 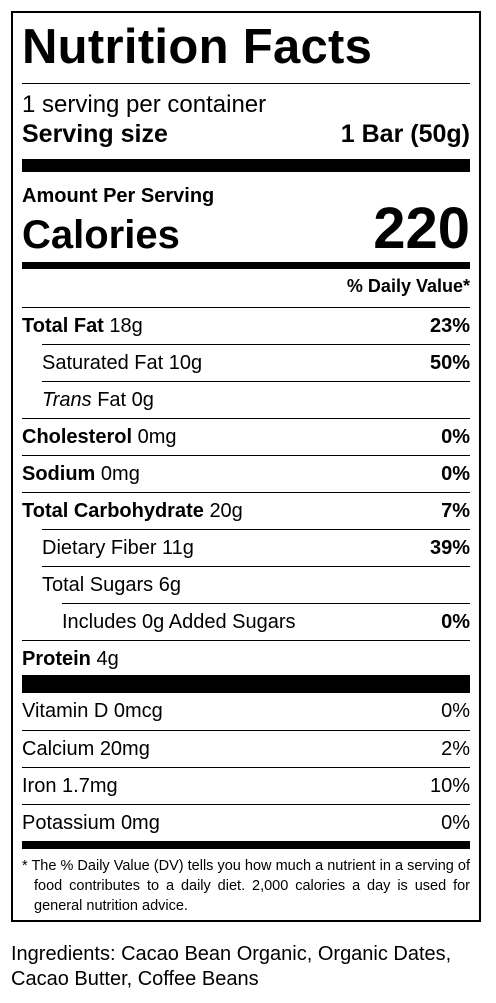 What do you see at coordinates (118, 196) in the screenshot?
I see `amount-per-serving: Amount Per Serving` at bounding box center [118, 196].